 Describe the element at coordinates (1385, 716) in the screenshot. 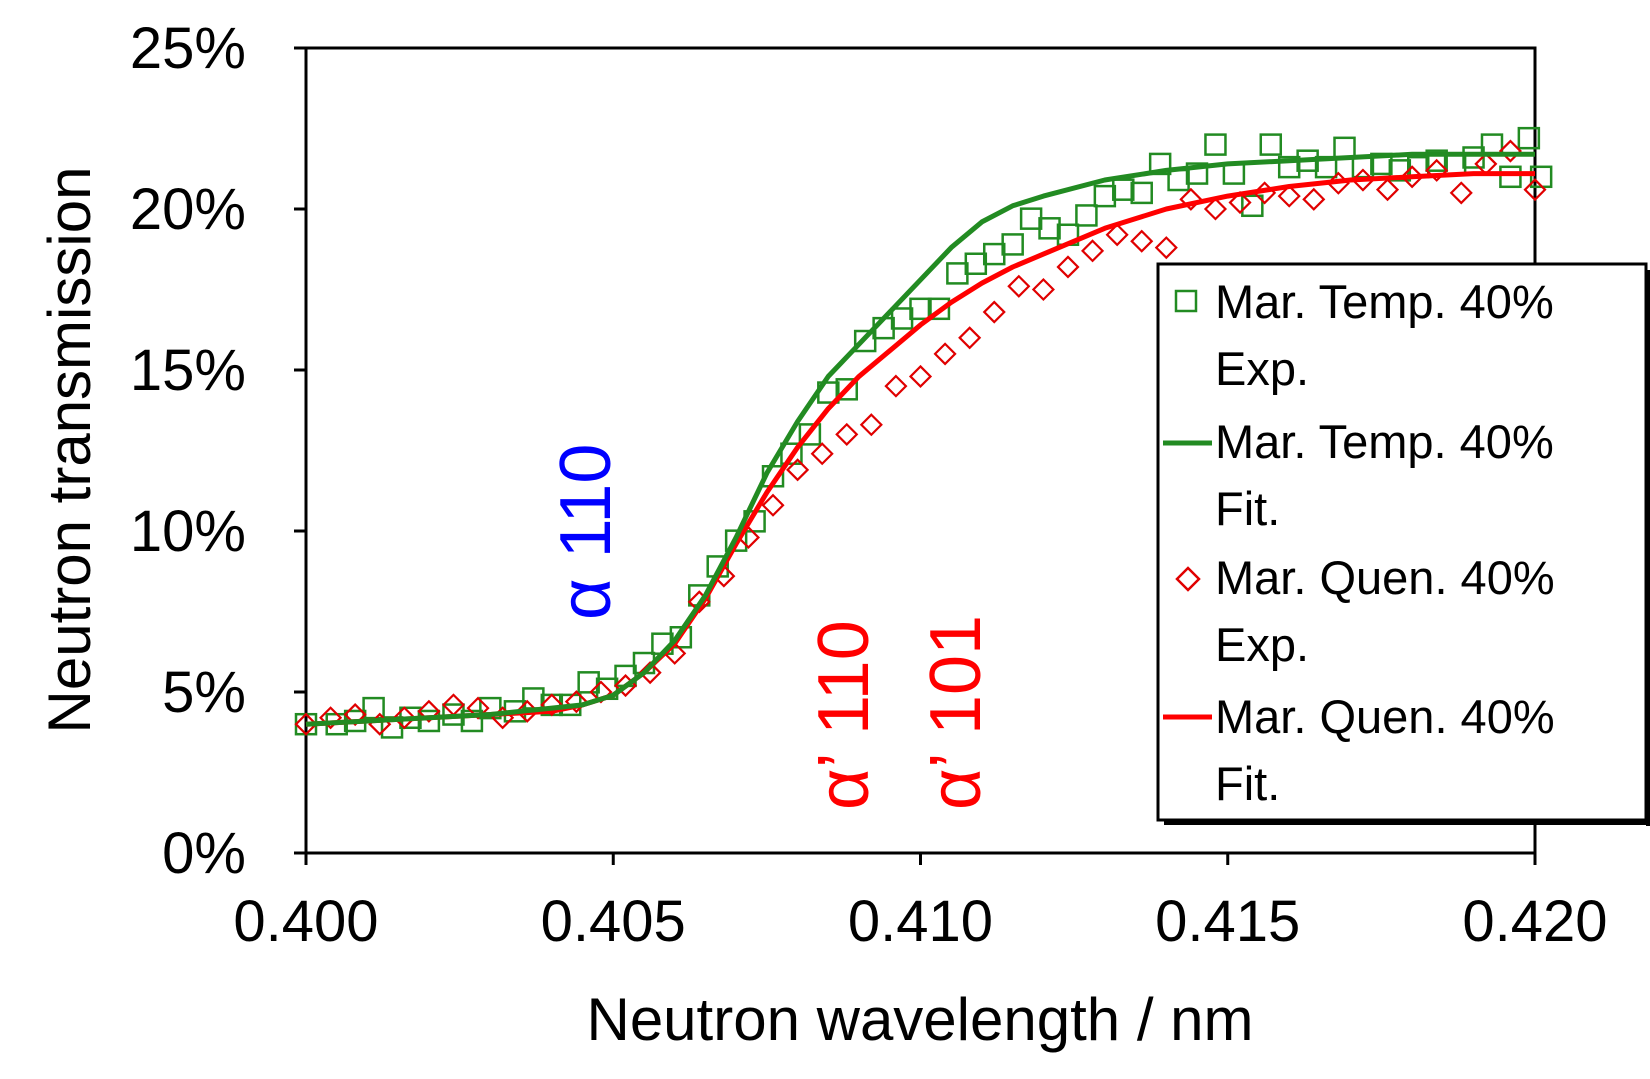

I see `legend-item-4-line1: Mar. Quen. 40%` at that location.